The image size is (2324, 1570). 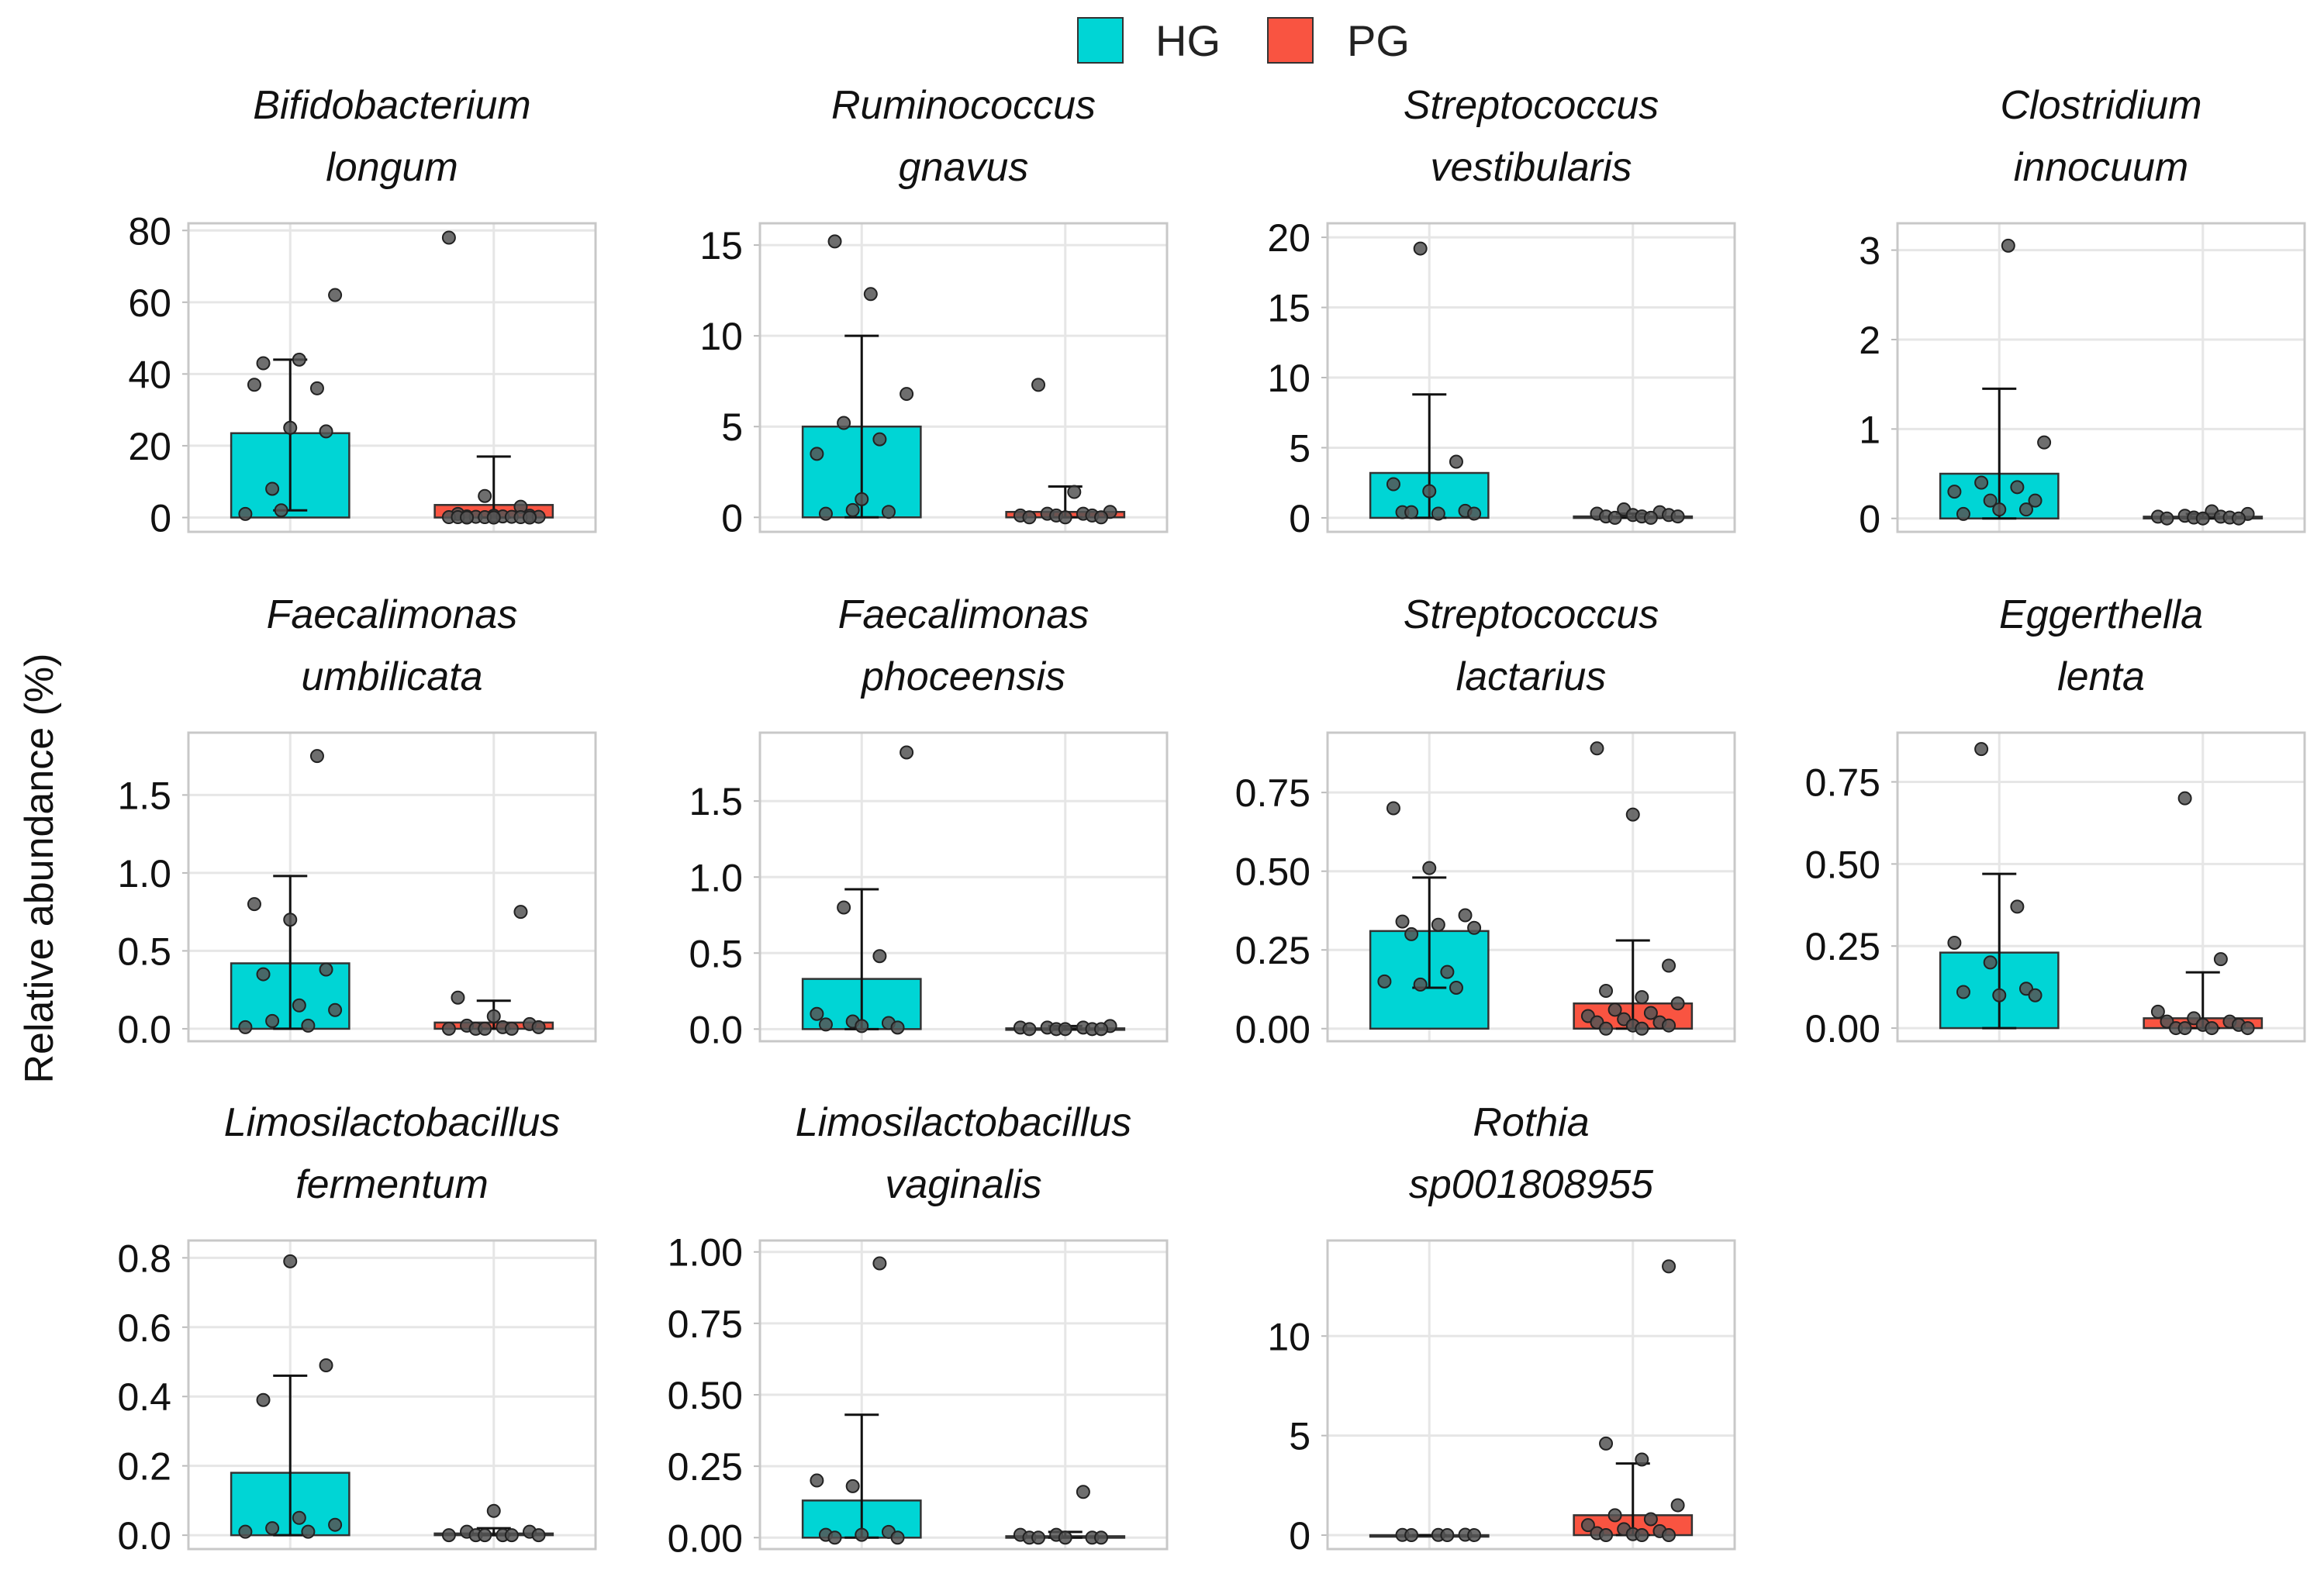 What do you see at coordinates (39, 869) in the screenshot?
I see `y-axis-label: Relative abundance (%)` at bounding box center [39, 869].